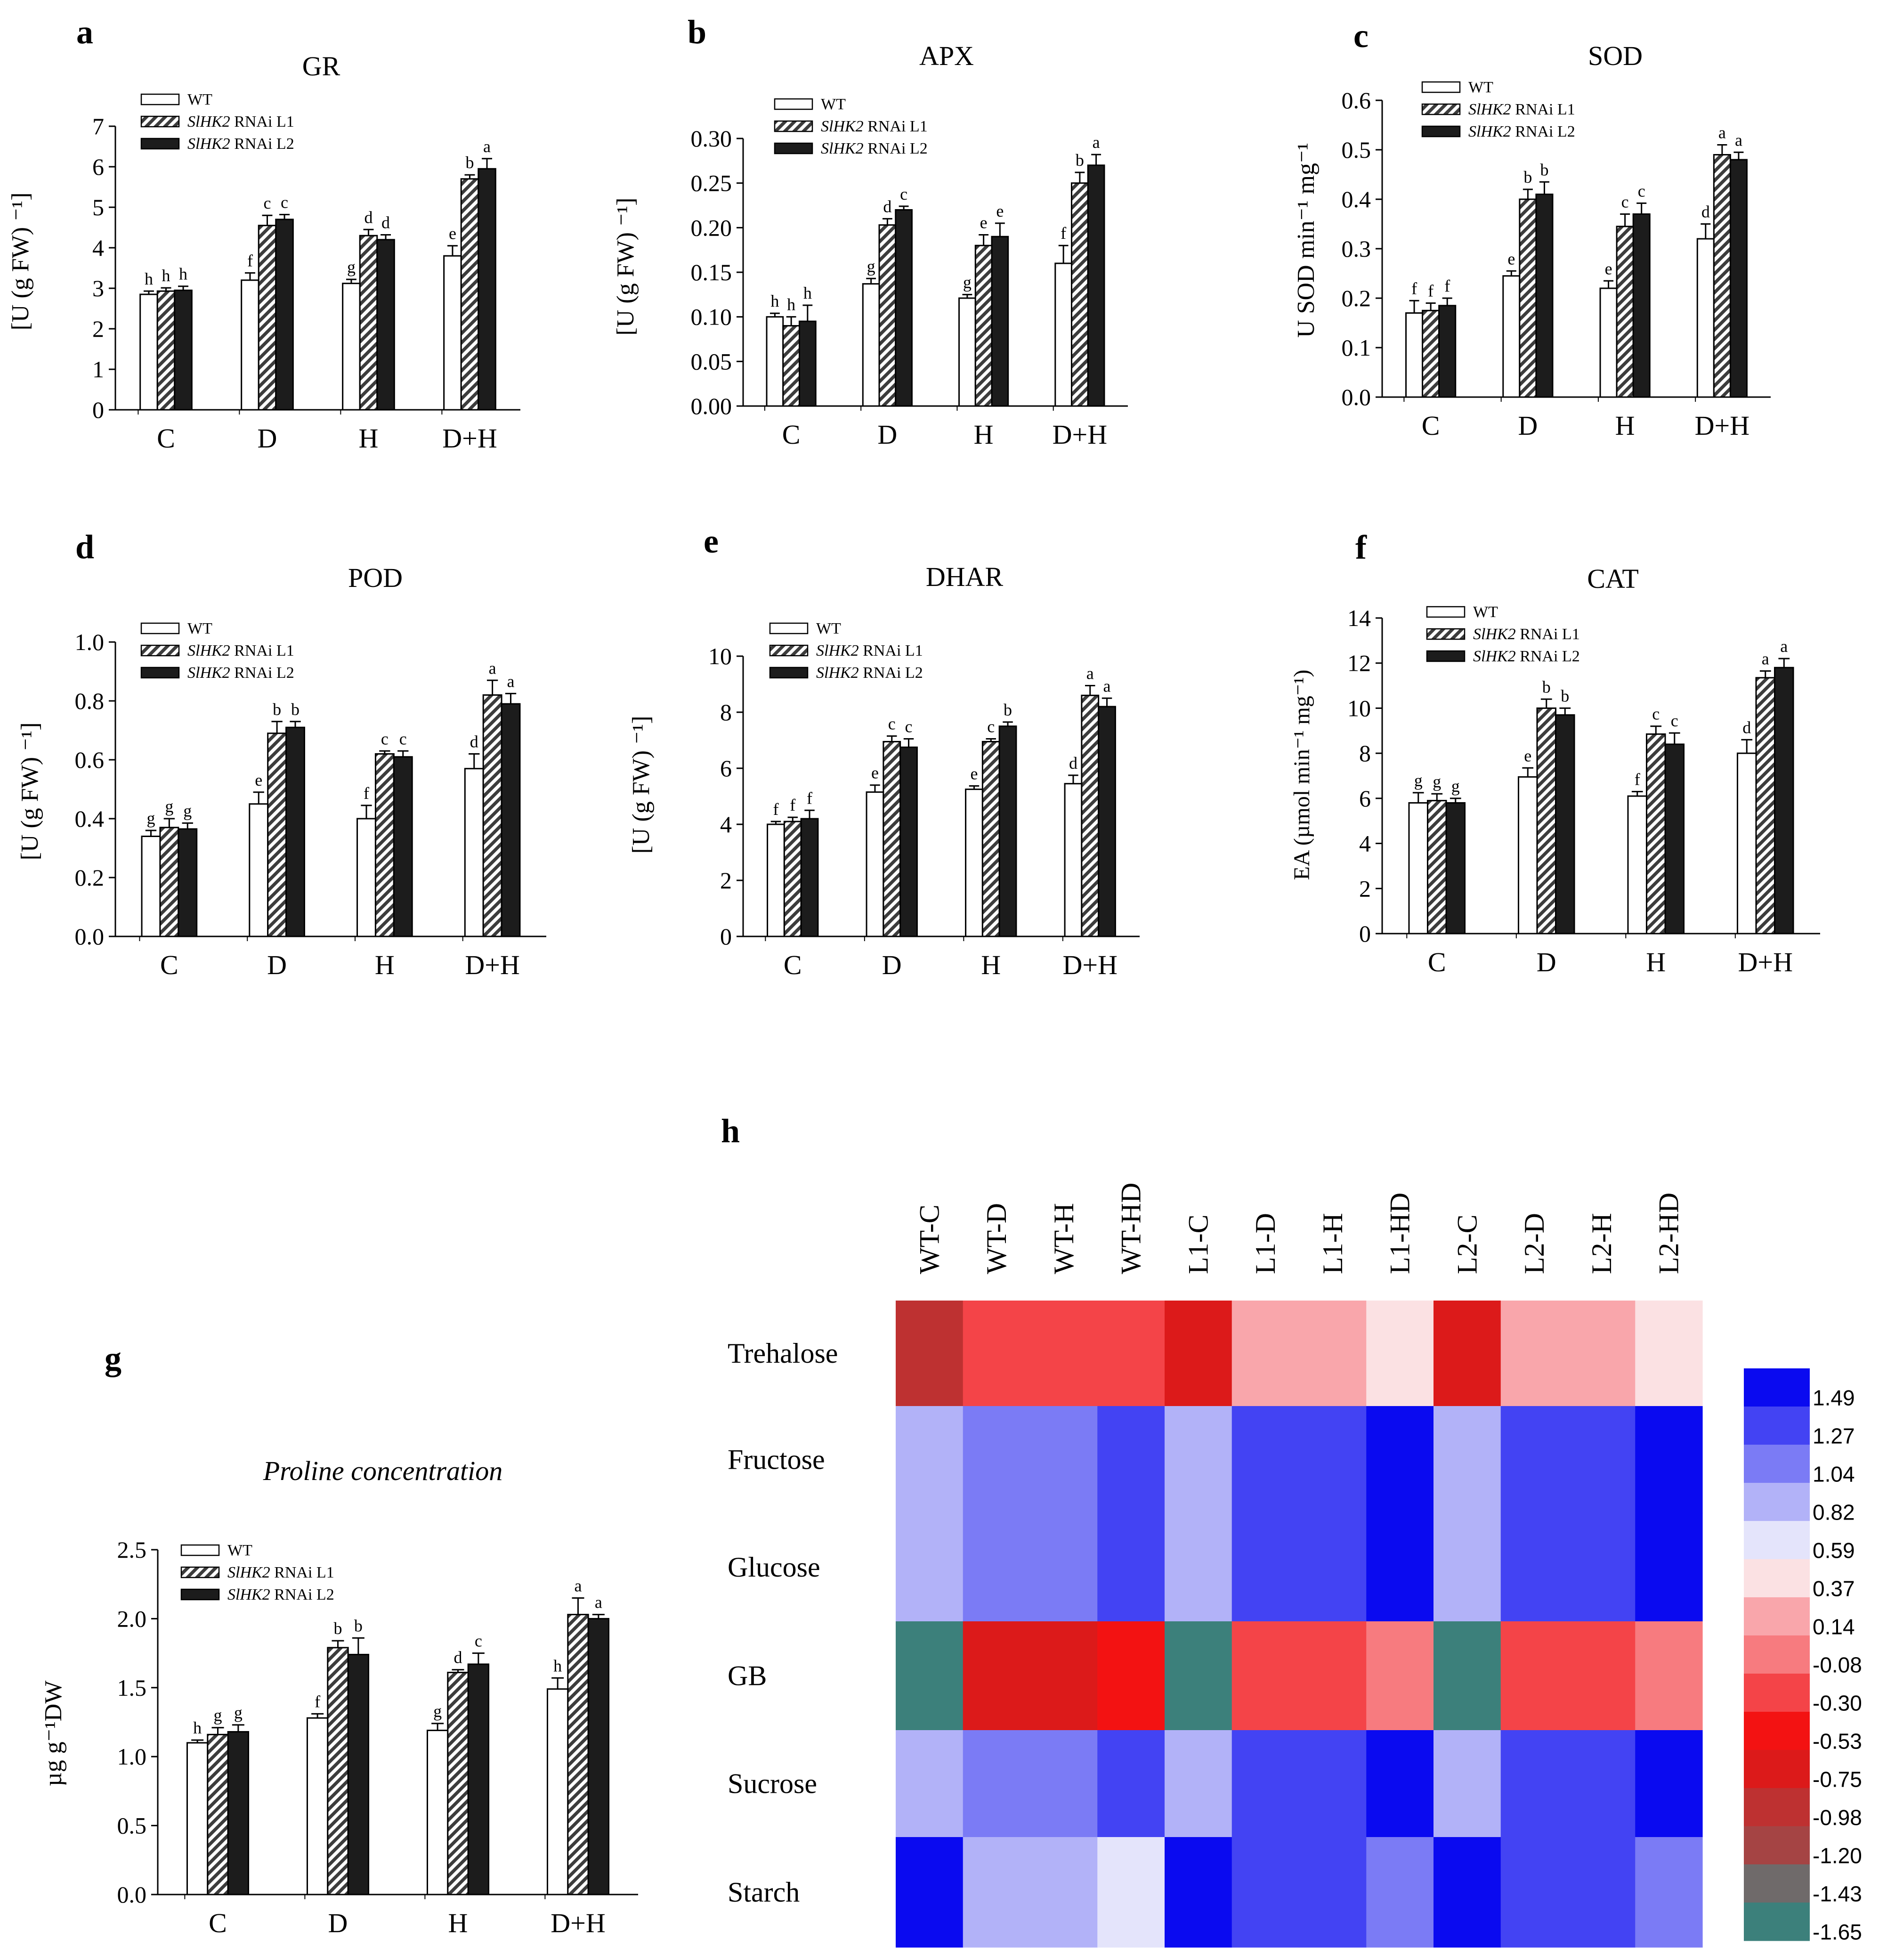 This screenshot has width=1879, height=1960. I want to click on y-tick-label: 8, so click(726, 712).